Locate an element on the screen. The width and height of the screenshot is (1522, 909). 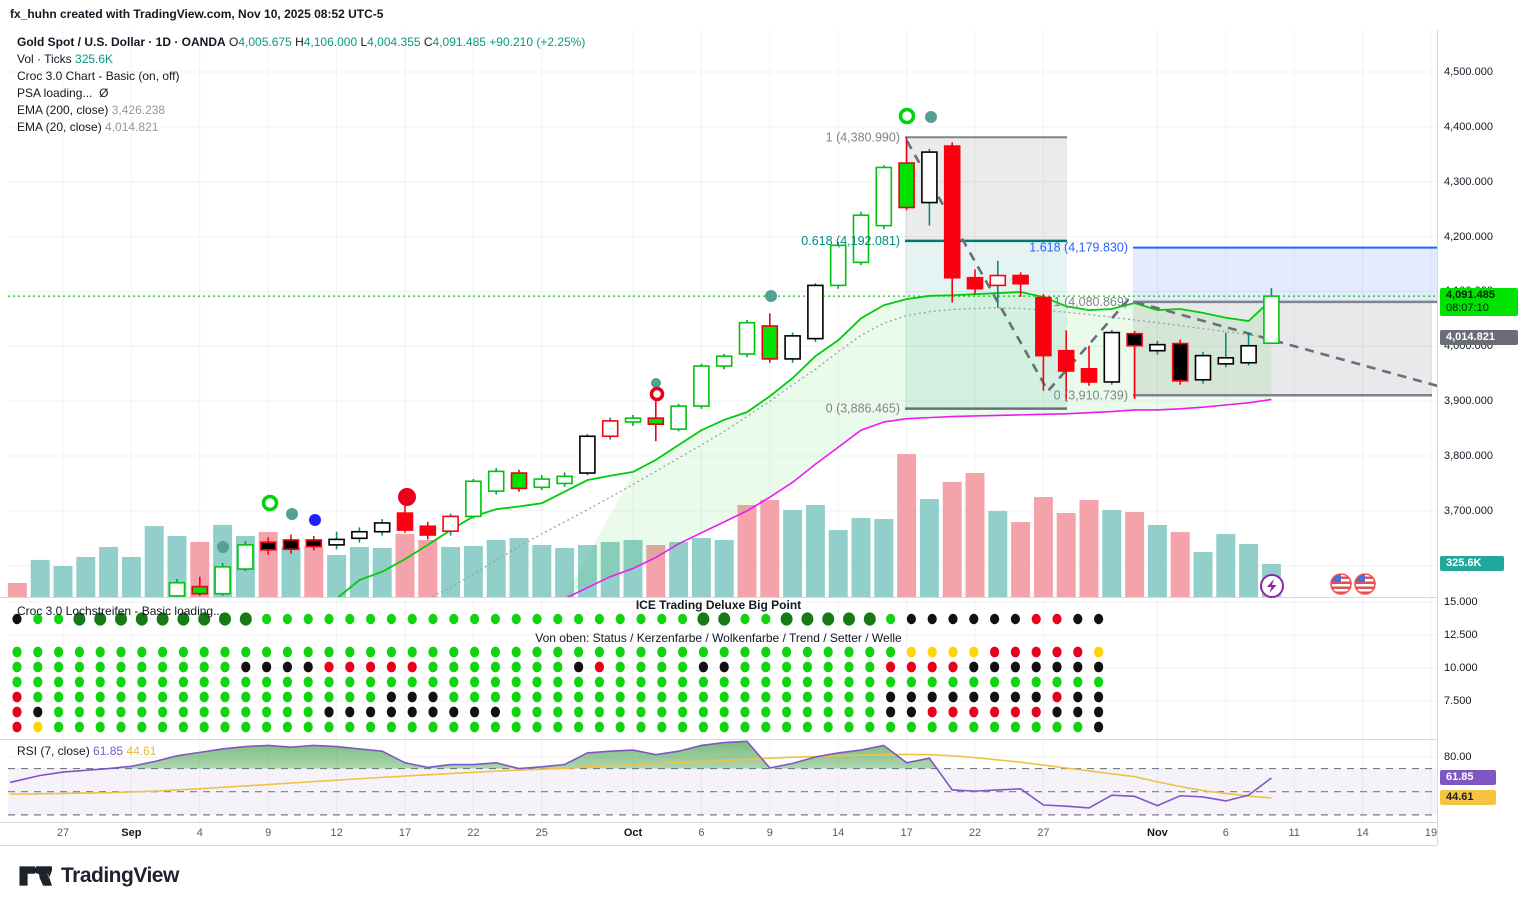
last-price-value: 4,091.485 is located at coordinates (1470, 295).